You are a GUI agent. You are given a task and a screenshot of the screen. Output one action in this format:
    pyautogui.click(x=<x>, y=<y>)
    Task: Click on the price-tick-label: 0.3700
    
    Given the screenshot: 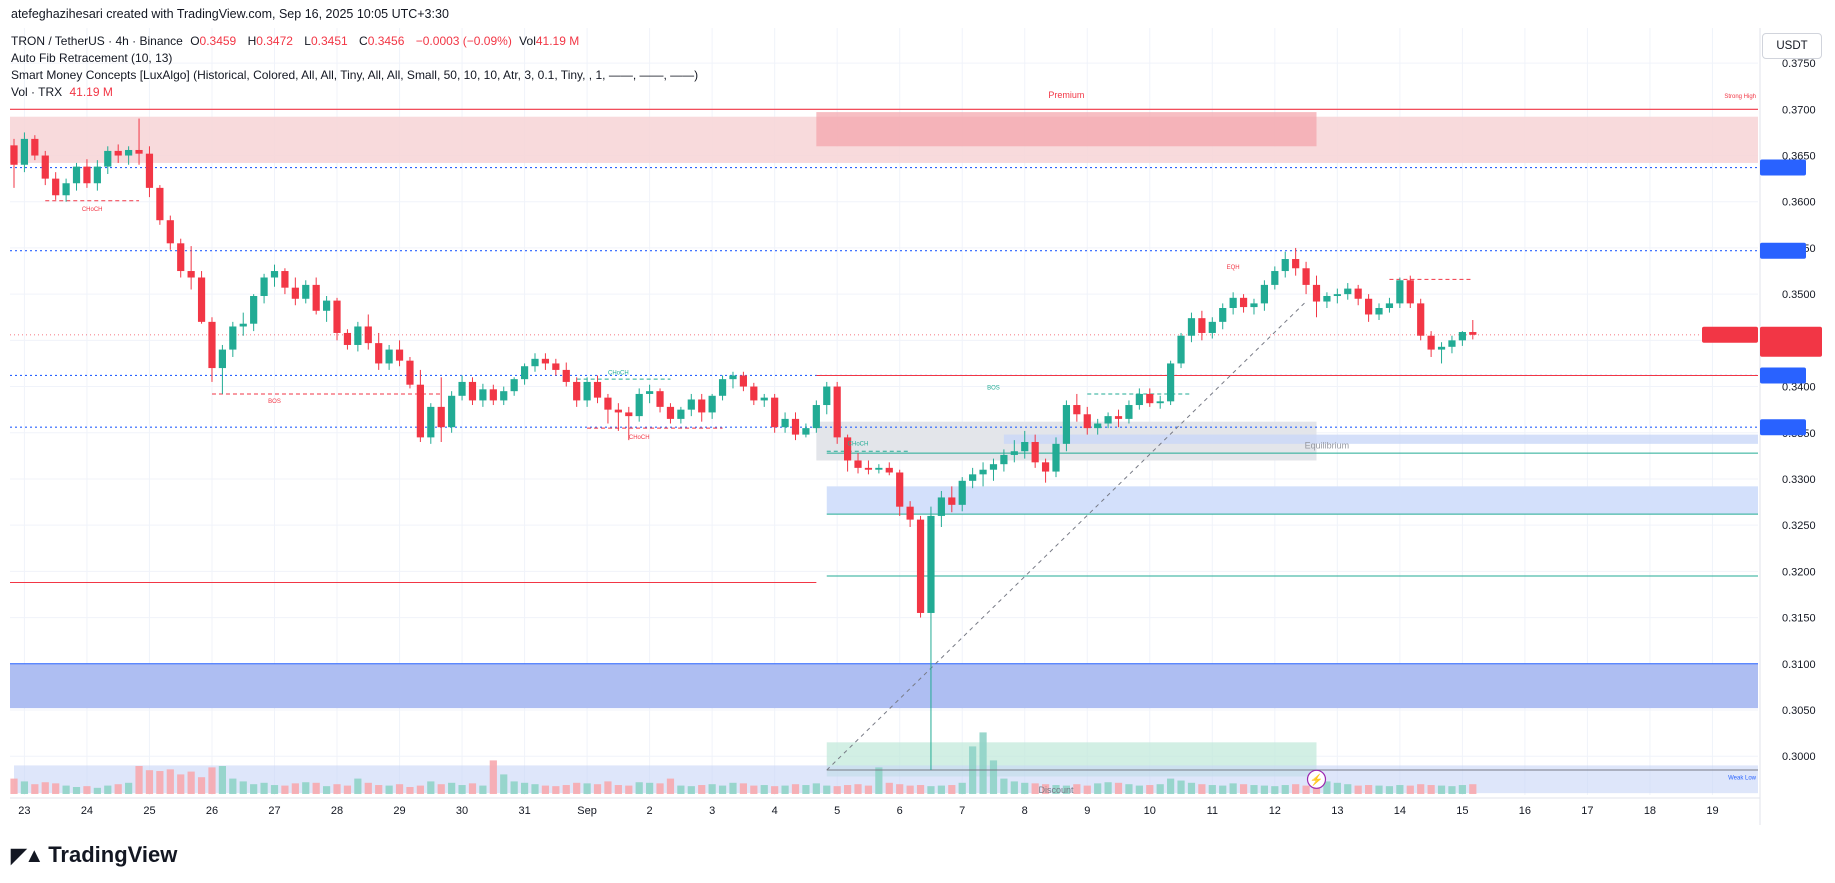 What is the action you would take?
    pyautogui.click(x=1799, y=110)
    